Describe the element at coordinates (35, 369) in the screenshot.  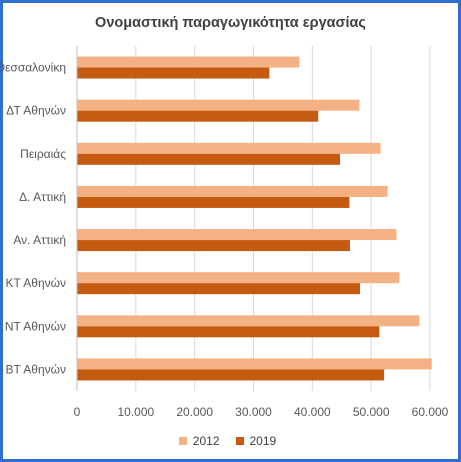
I see `y-category-label: ΒΤ Αθηνών` at that location.